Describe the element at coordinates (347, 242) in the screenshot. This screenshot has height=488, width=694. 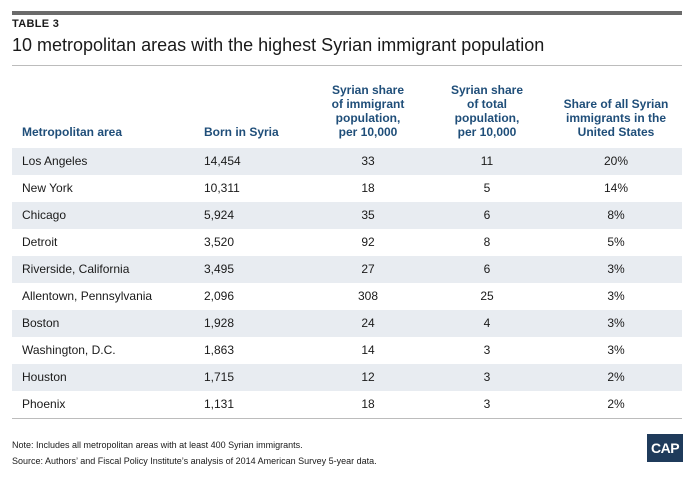
I see `table-row: Detroit 3,520 92 8 5%` at that location.